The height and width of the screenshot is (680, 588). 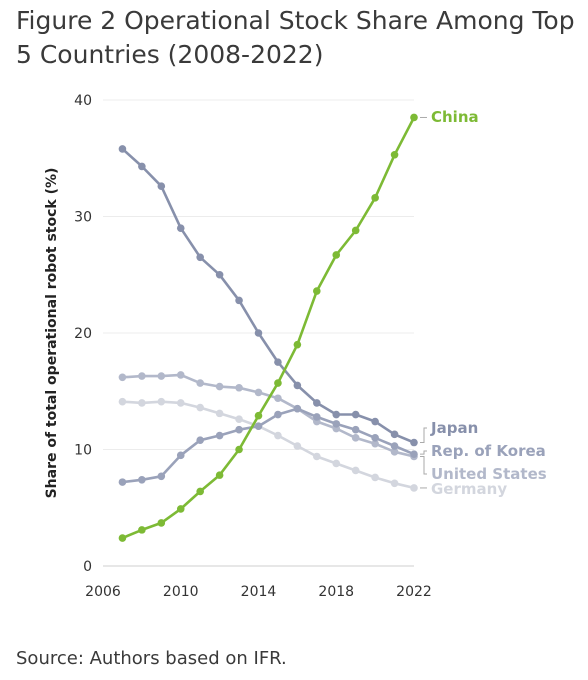 I want to click on x-tick-label: 2022, so click(x=414, y=592).